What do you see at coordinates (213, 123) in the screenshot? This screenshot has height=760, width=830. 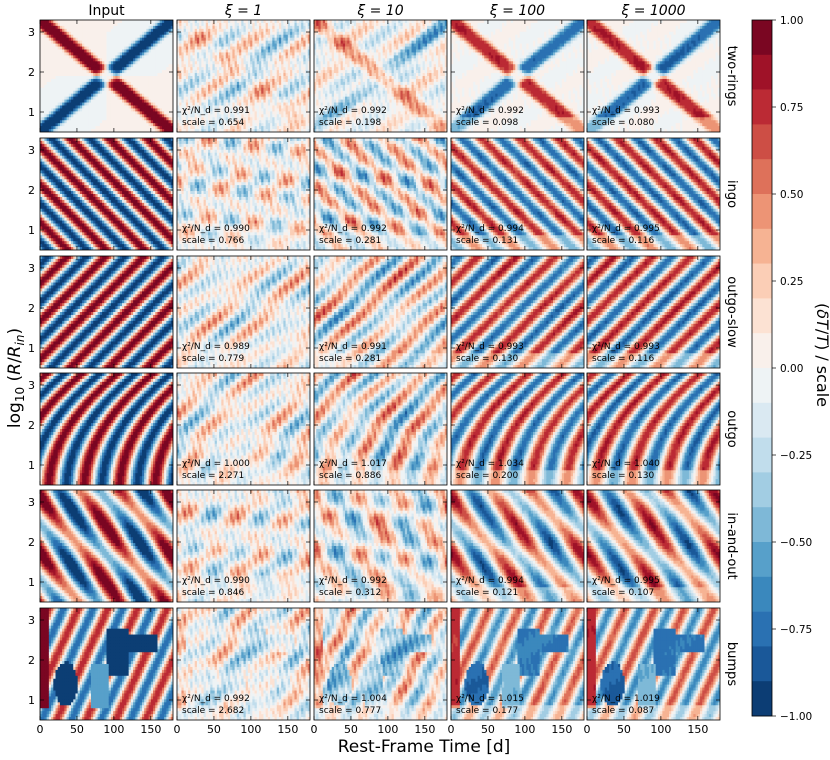 I see `scale-annotation: scale = 0.654` at bounding box center [213, 123].